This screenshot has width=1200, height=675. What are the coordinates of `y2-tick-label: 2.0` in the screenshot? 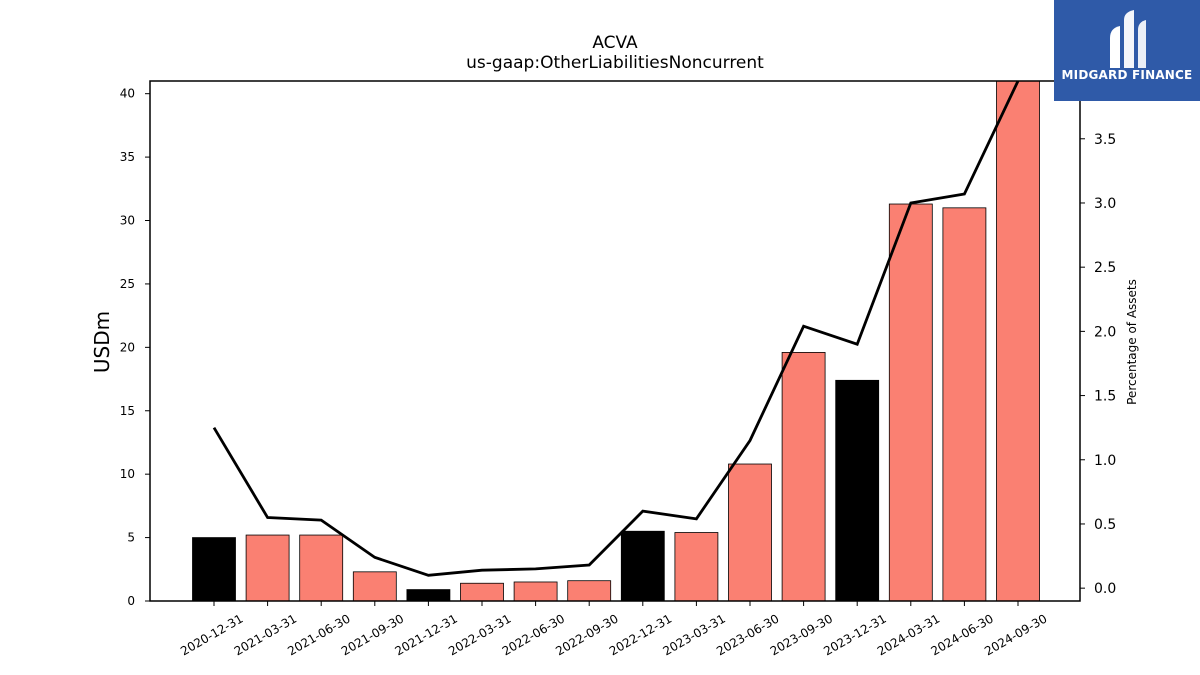 It's located at (1105, 332).